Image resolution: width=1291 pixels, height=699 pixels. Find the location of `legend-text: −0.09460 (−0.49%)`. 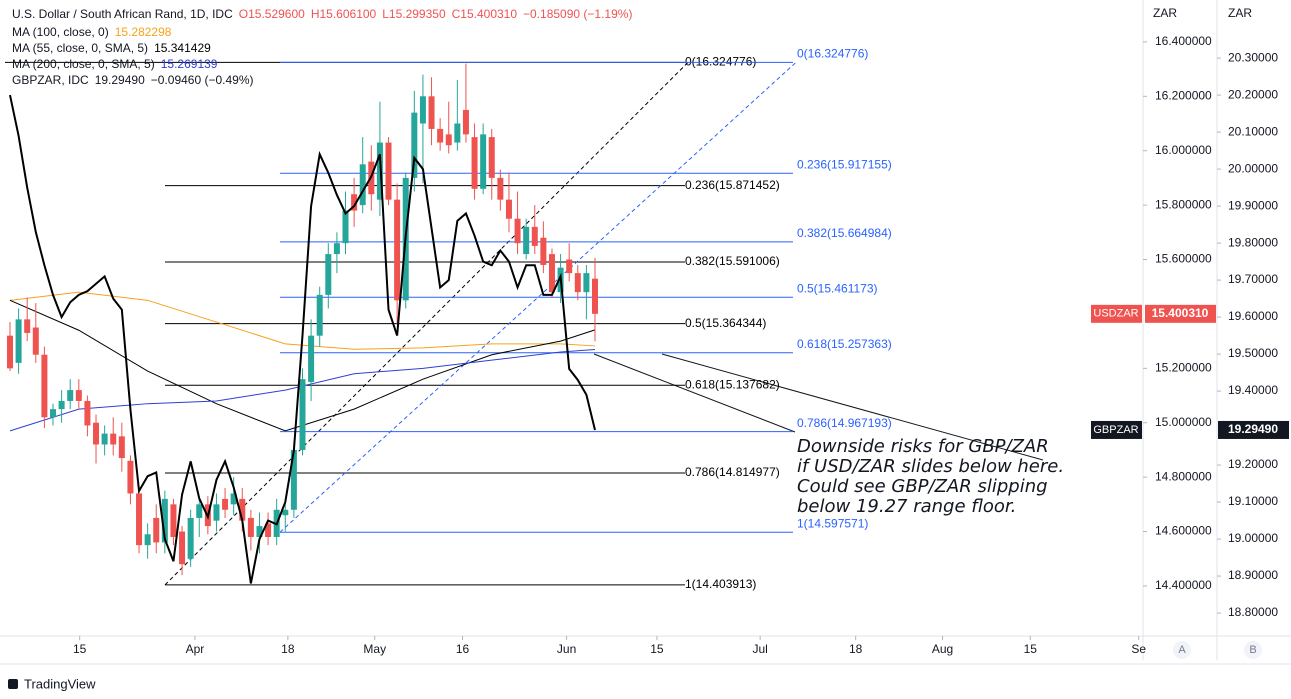

legend-text: −0.09460 (−0.49%) is located at coordinates (202, 80).